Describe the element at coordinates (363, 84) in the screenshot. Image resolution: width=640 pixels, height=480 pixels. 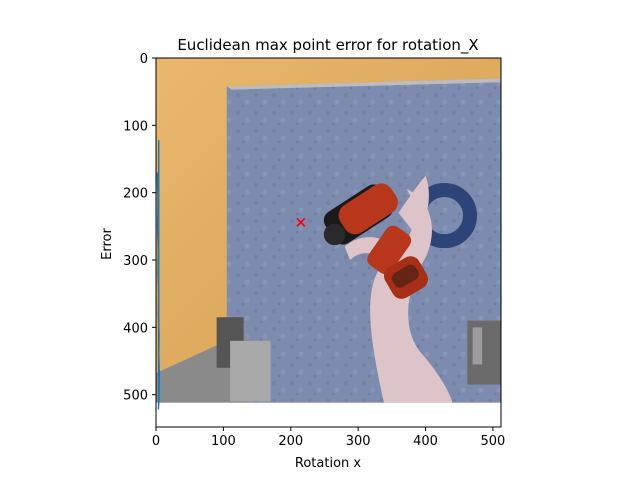
I see `mat-edge` at that location.